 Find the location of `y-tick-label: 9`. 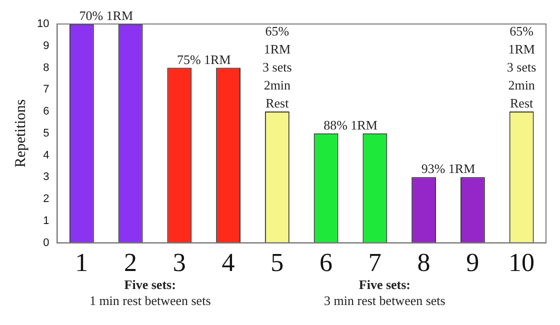

y-tick-label: 9 is located at coordinates (46, 46).